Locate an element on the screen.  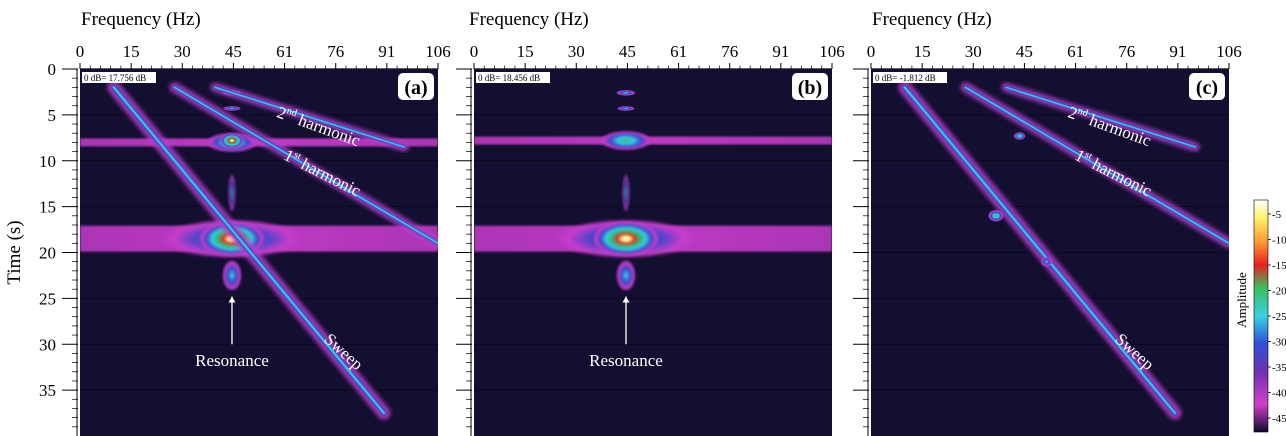
panel-label: (b) is located at coordinates (810, 88).